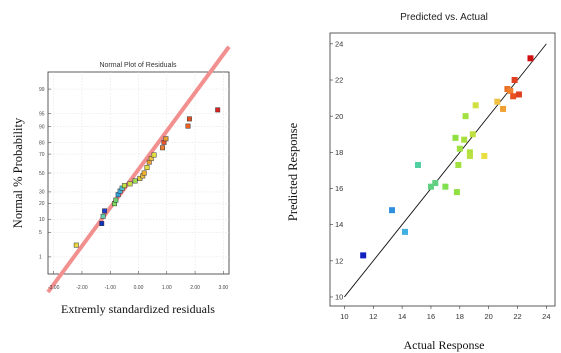 The width and height of the screenshot is (561, 353). Describe the element at coordinates (138, 281) in the screenshot. I see `left-x-ticks: -3.00 -2.00 -1.00 0.00 1.00 2.00 3.00` at that location.